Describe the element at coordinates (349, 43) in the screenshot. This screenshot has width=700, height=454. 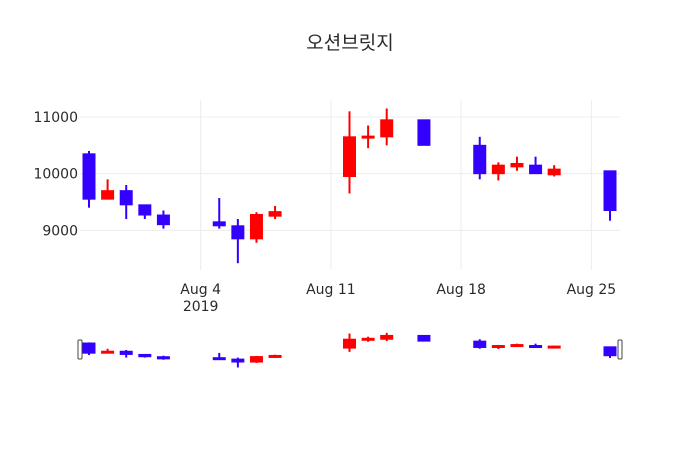
I see `chart-title: 오션브릿지` at that location.